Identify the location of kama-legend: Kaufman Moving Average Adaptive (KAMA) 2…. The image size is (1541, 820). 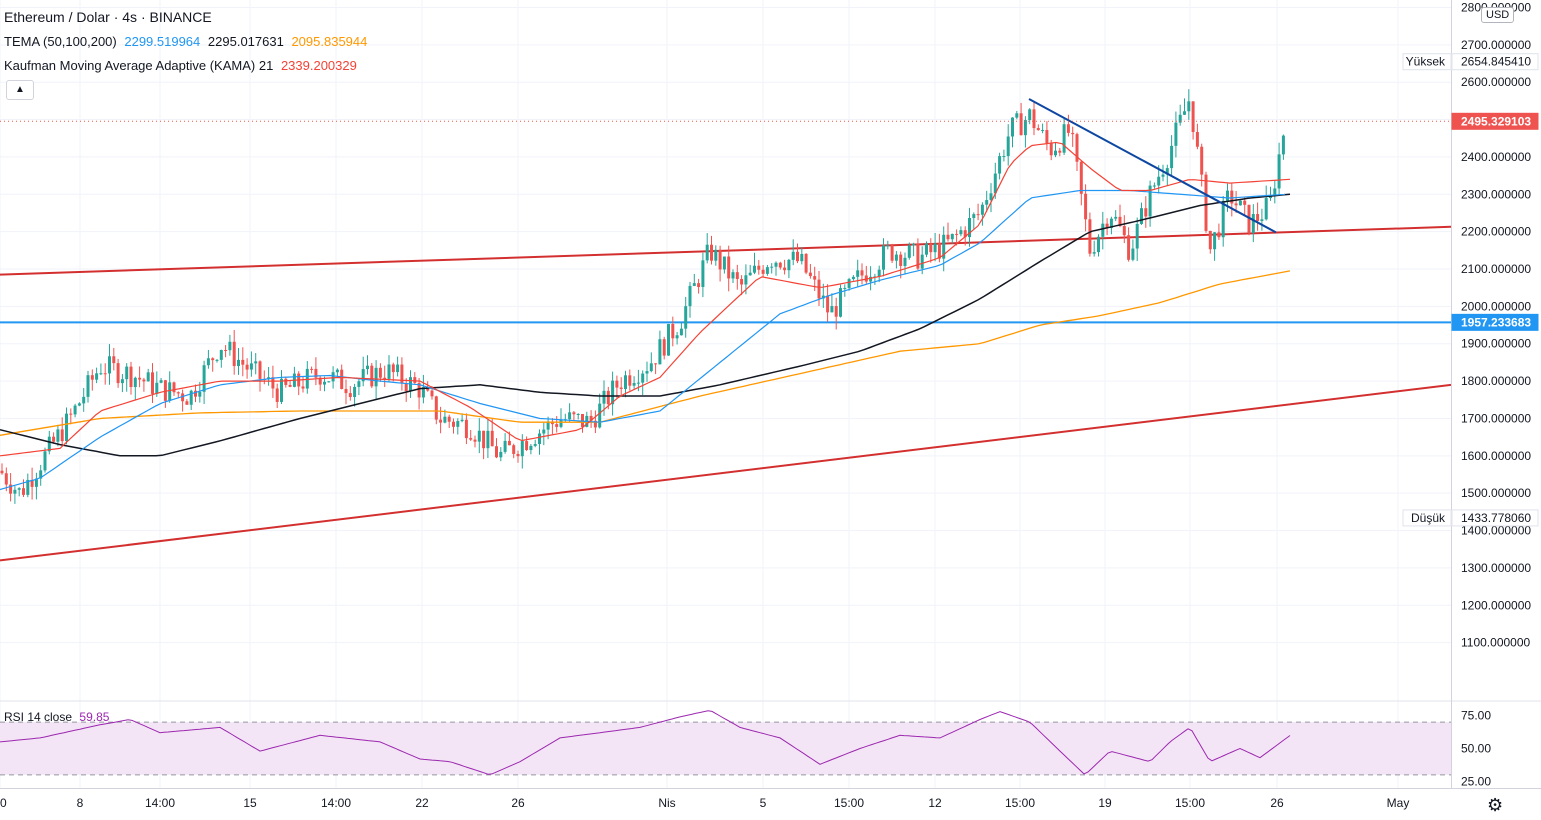
(182, 65).